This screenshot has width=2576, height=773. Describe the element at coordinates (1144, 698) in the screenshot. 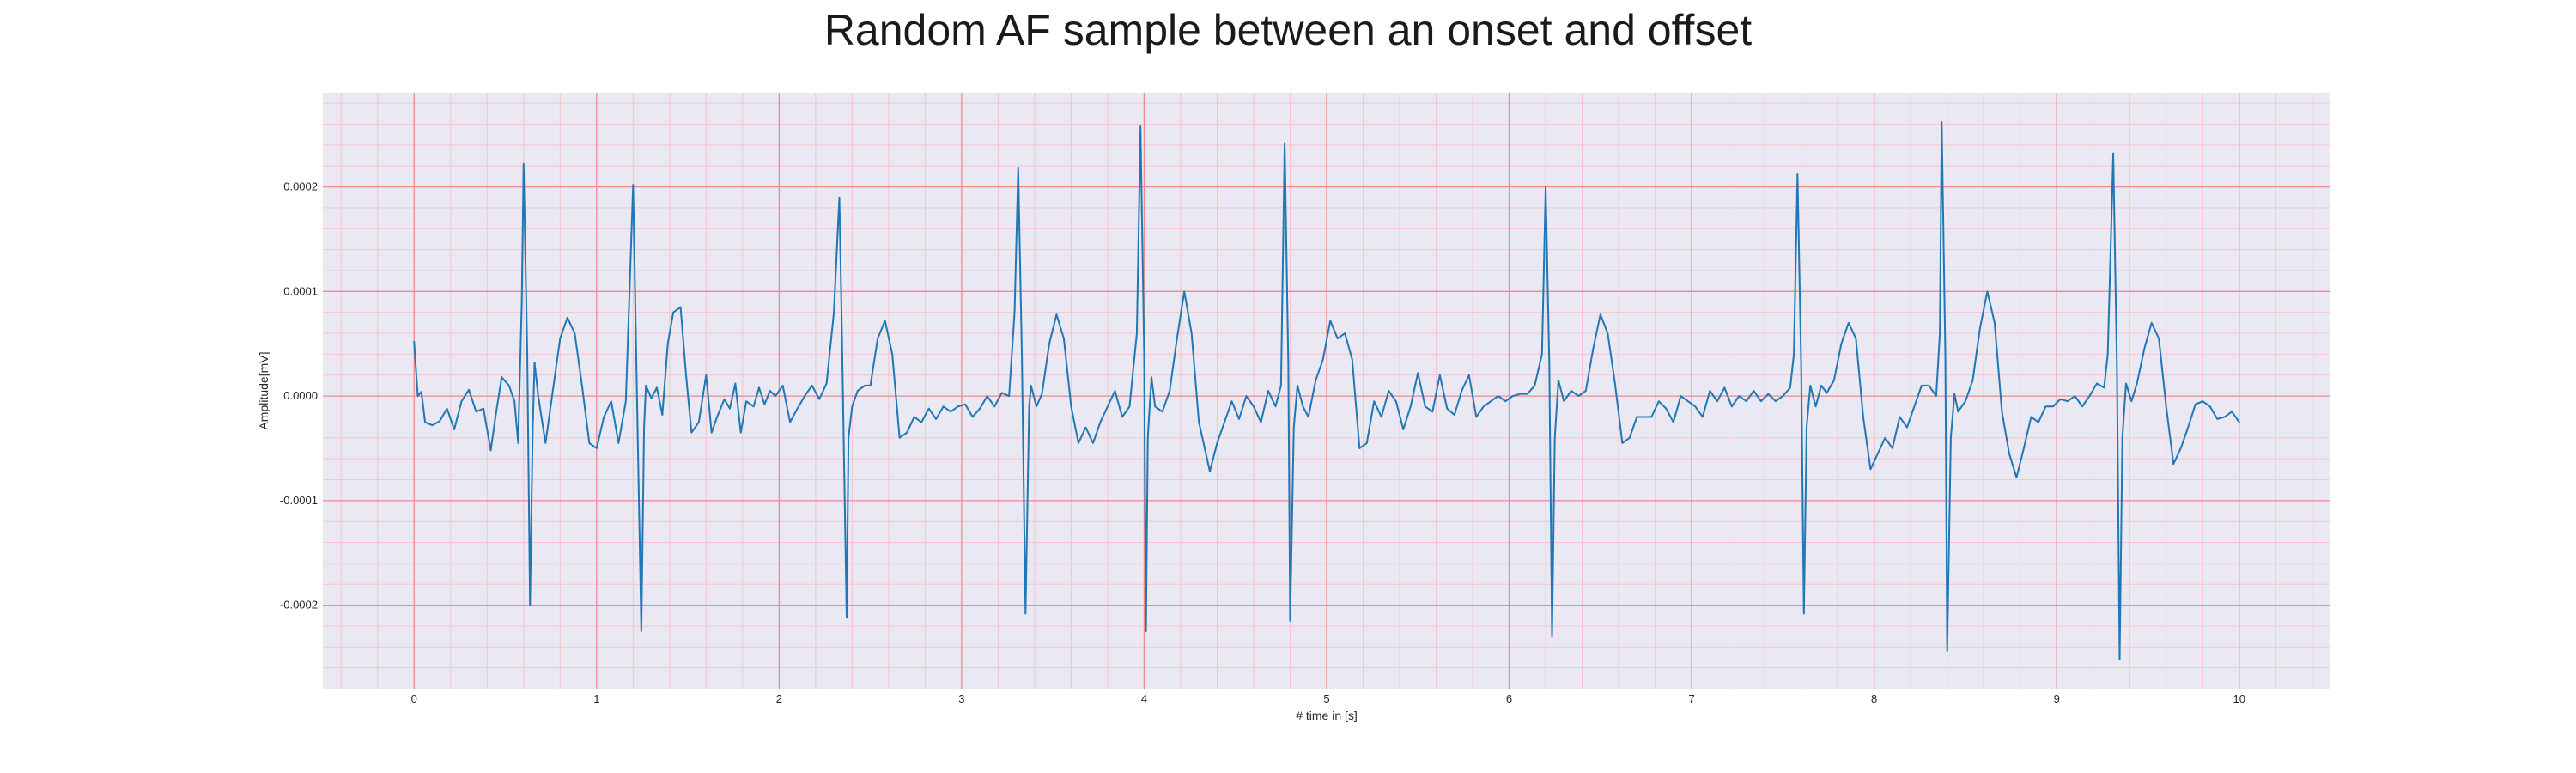

I see `x-tick-label: 4` at that location.